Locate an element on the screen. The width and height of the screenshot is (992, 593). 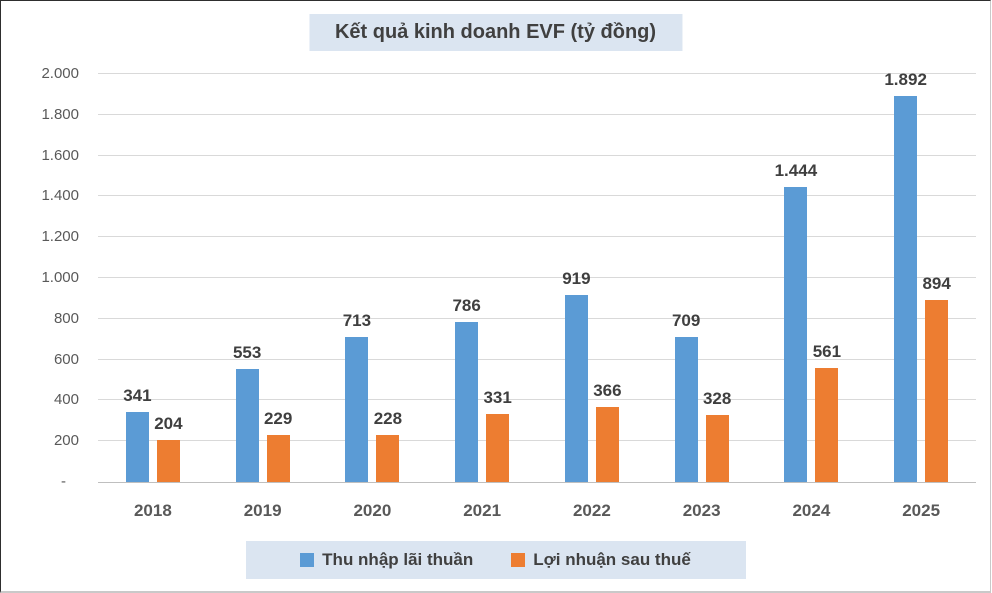
y-axis-tick-label: 2.000 is located at coordinates (60, 73).